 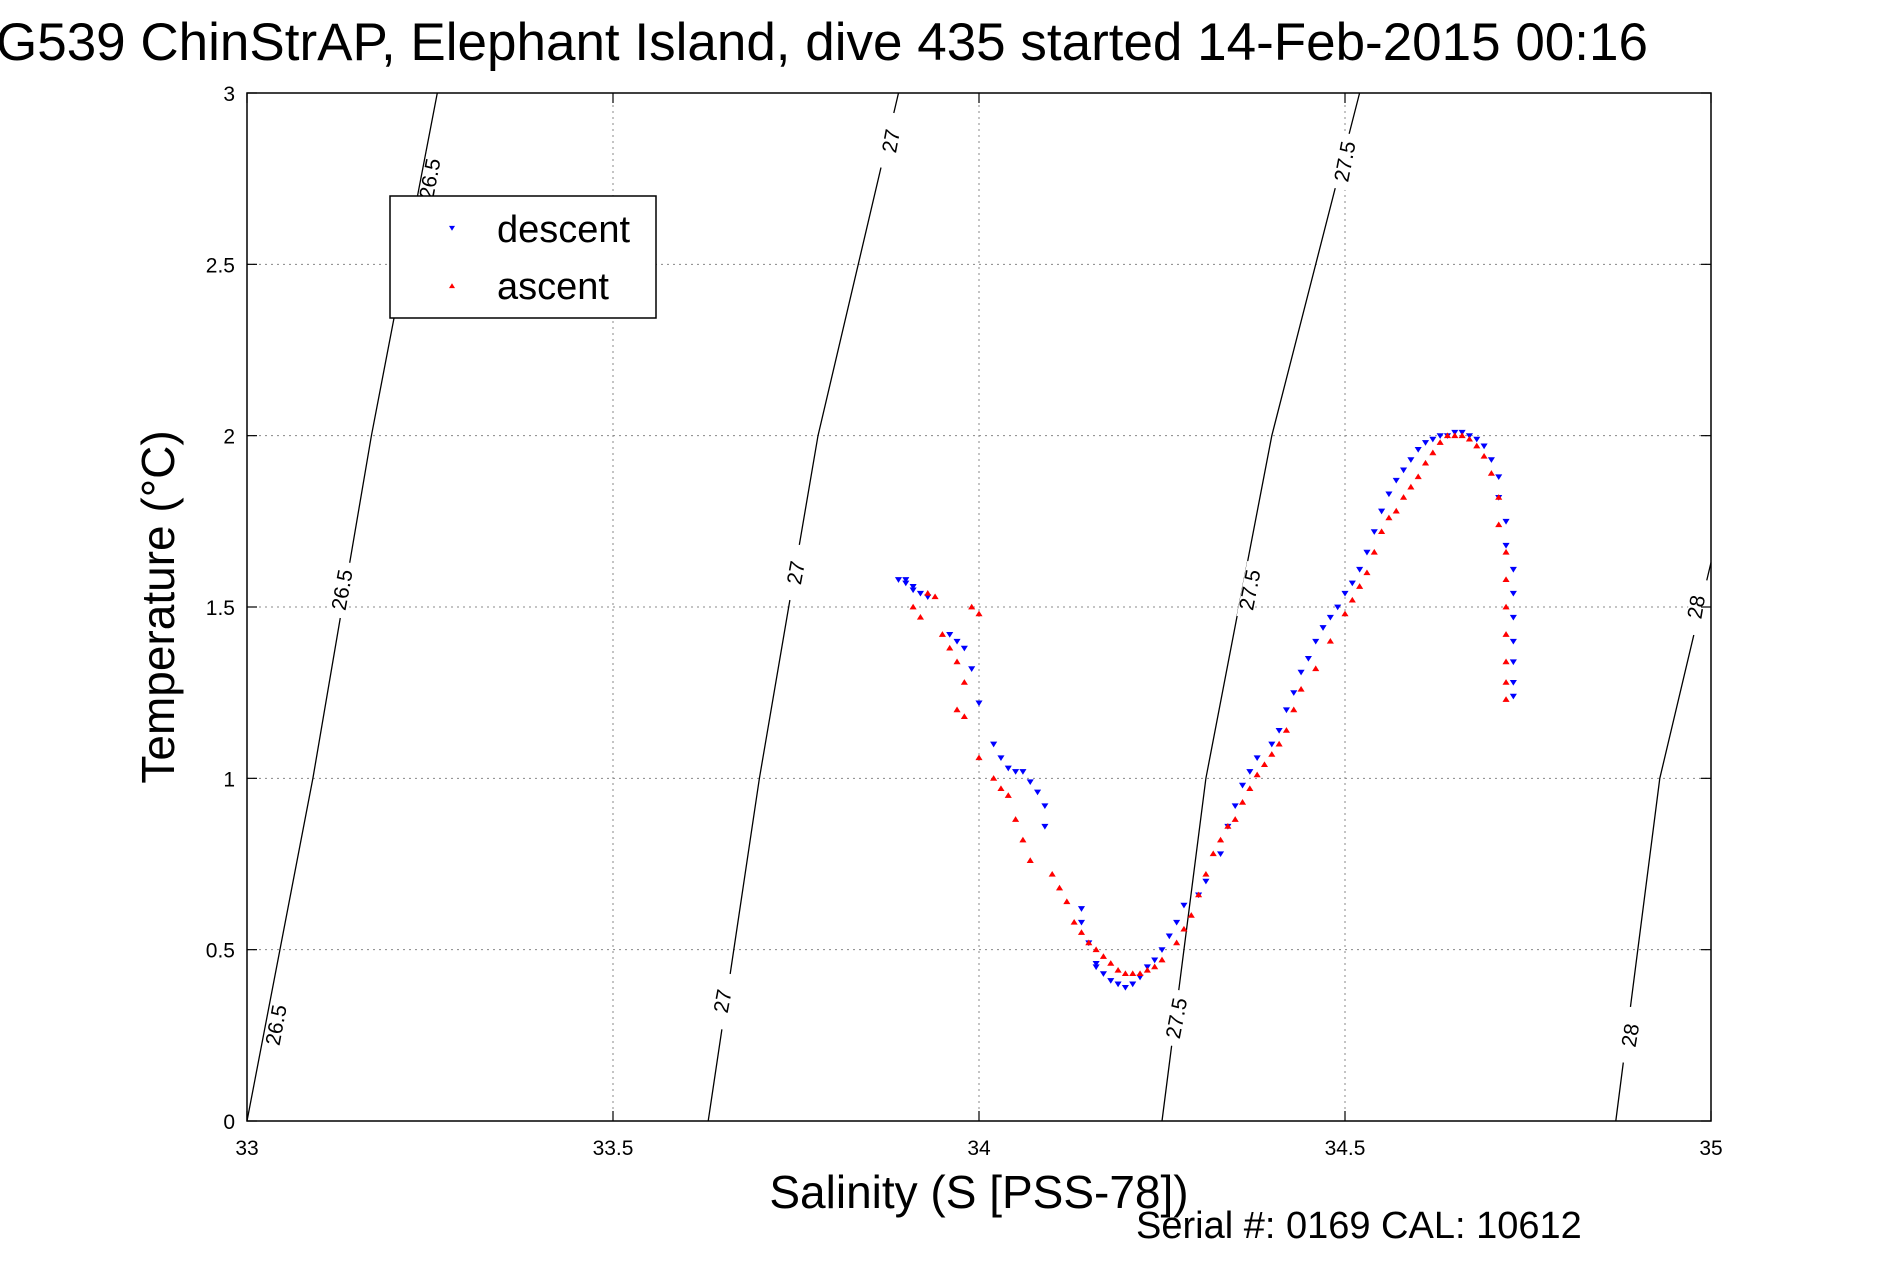 What do you see at coordinates (553, 287) in the screenshot?
I see `legend-ascent-label: ascent` at bounding box center [553, 287].